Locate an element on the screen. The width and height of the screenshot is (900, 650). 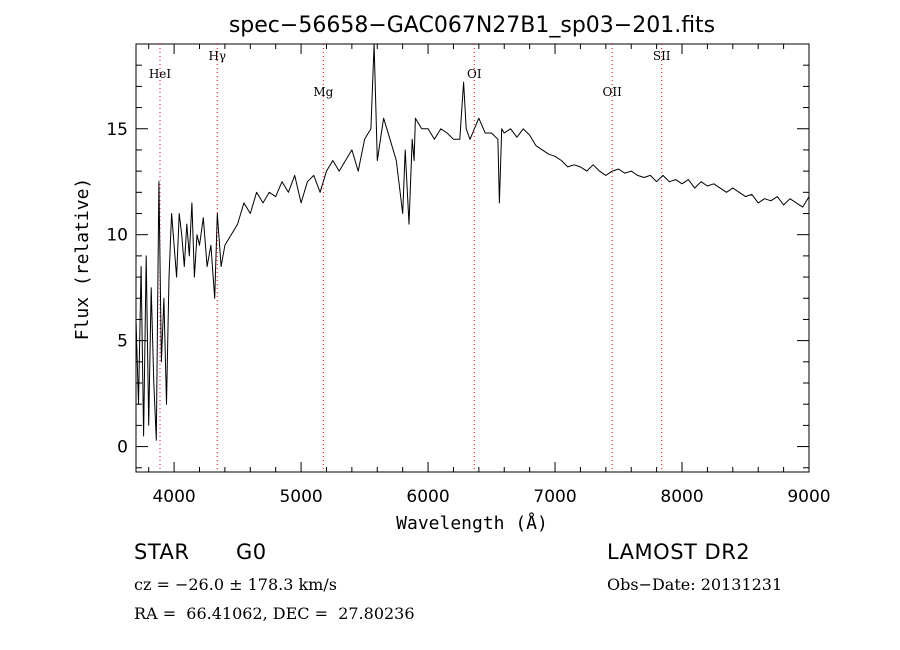
x-tick-label: 5000 is located at coordinates (300, 497).